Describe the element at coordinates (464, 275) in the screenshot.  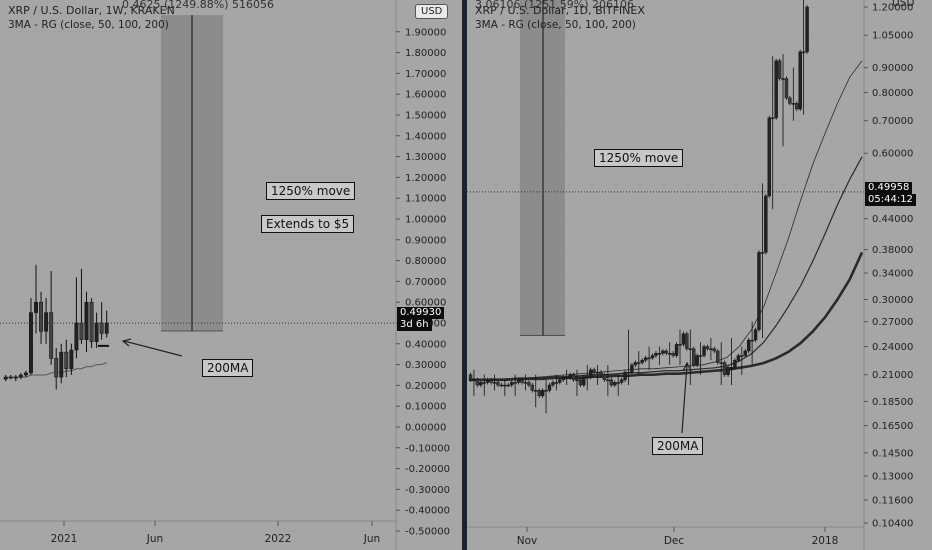
I see `panel-divider` at that location.